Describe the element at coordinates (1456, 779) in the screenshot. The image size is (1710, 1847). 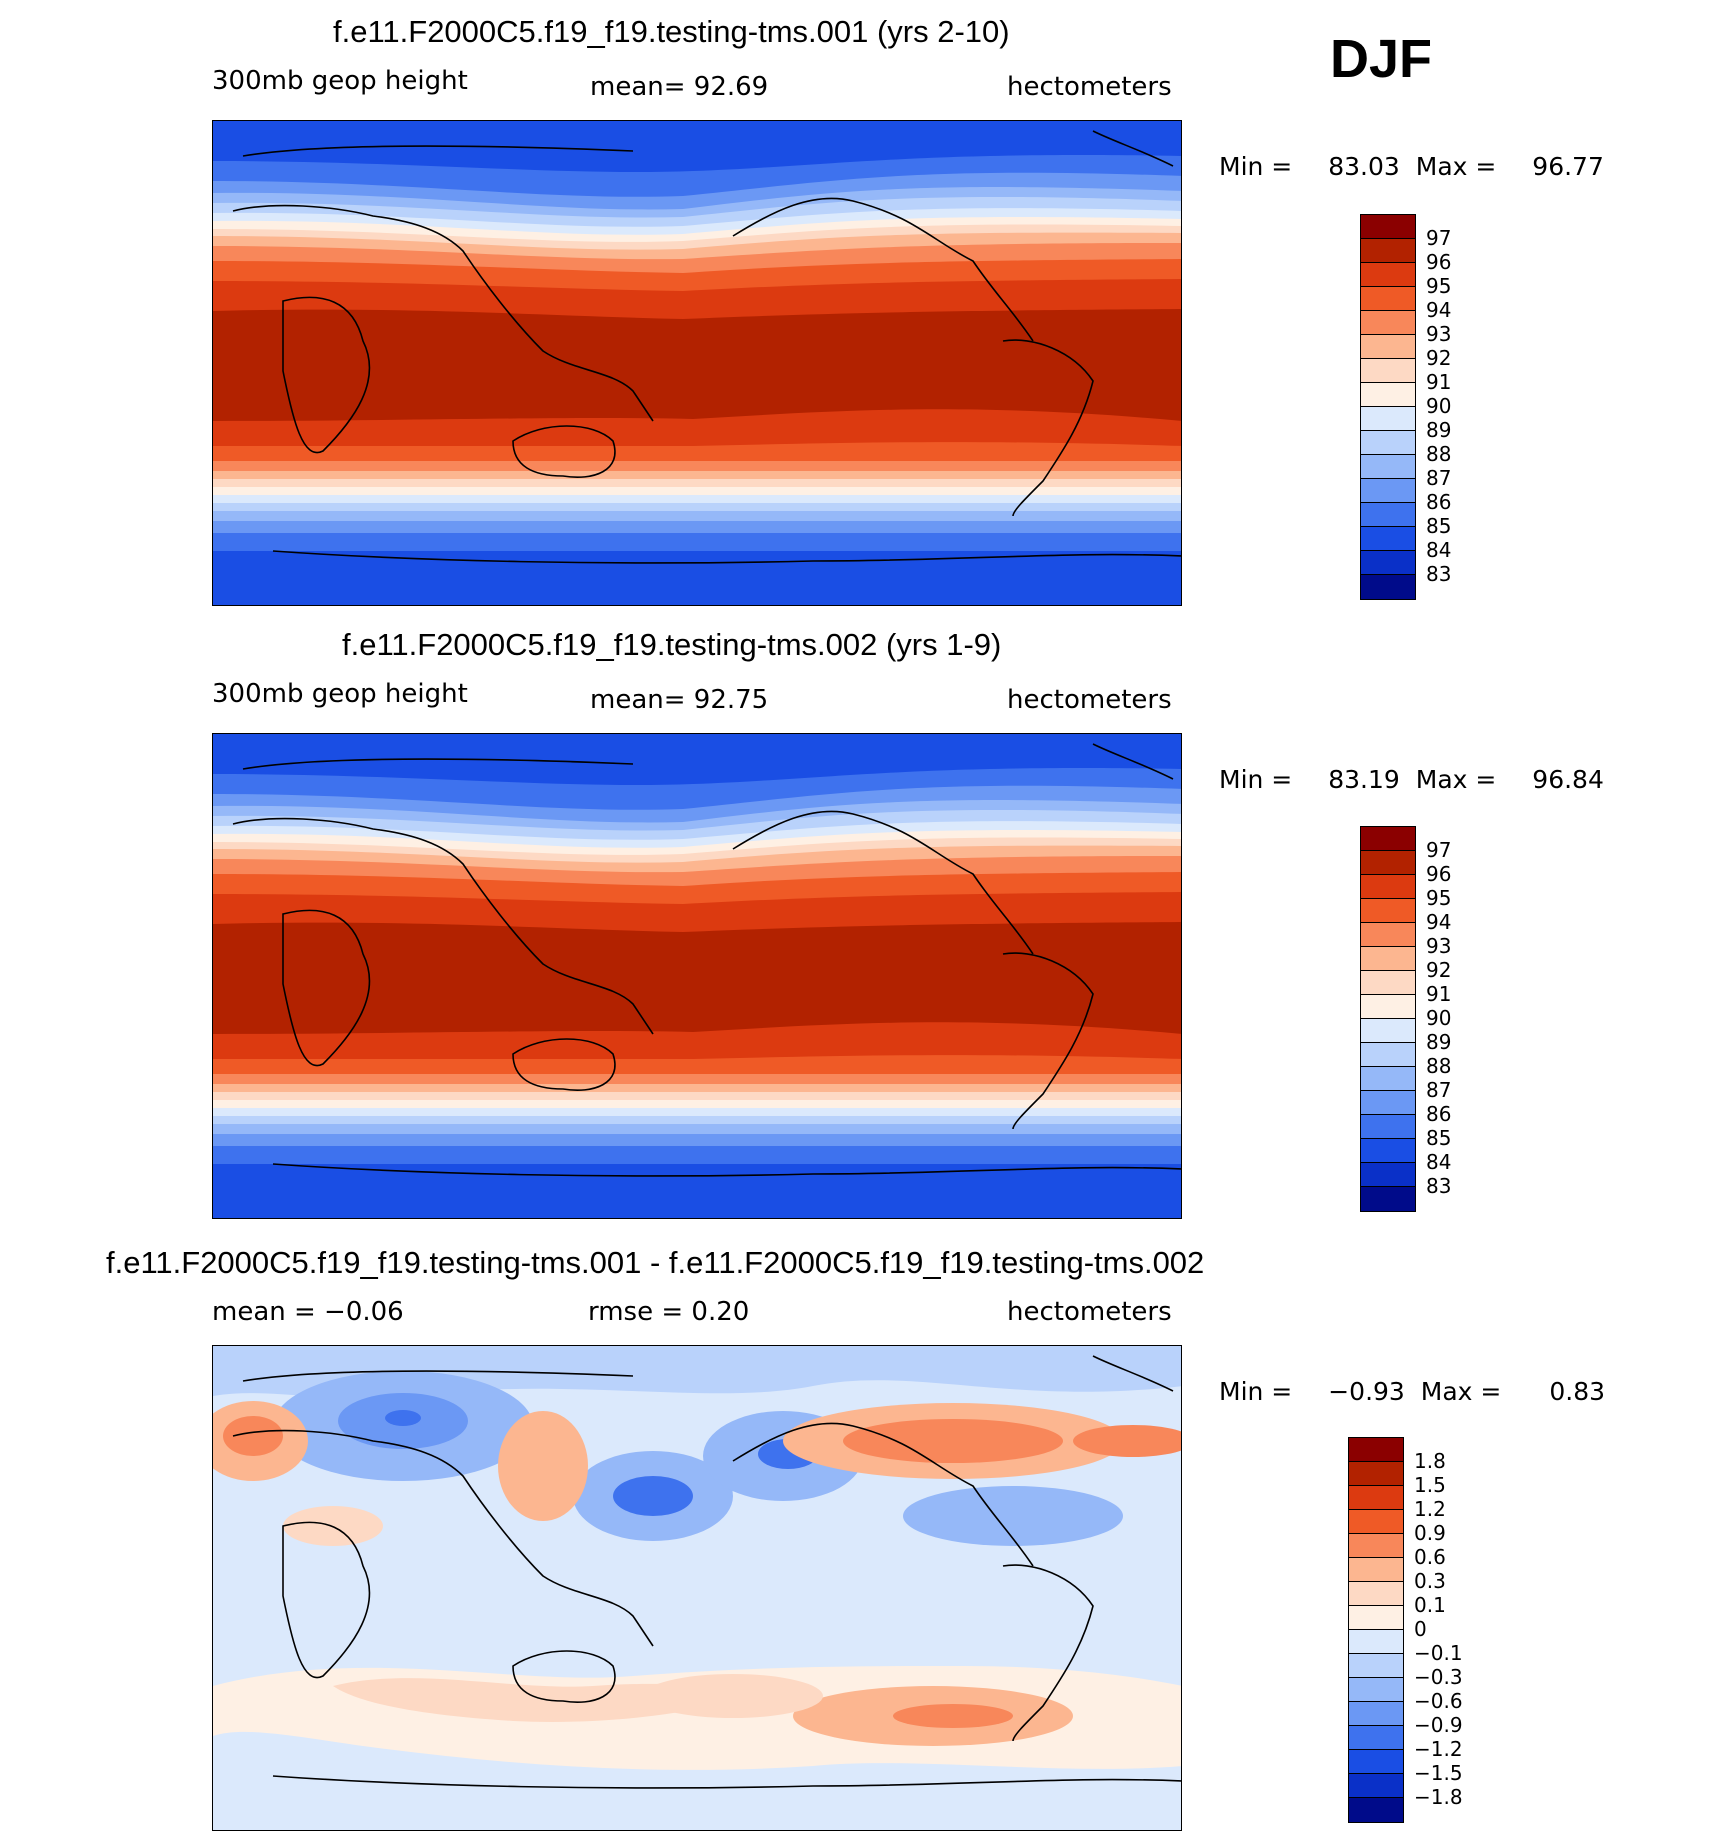
I see `panel-2-max-label: Max =` at that location.